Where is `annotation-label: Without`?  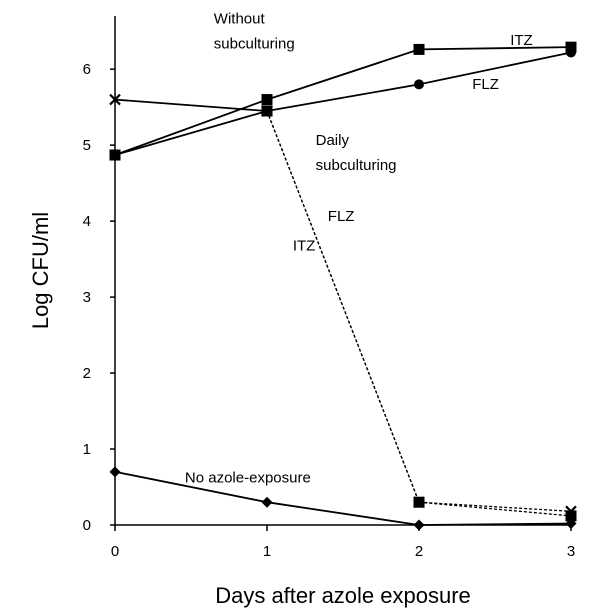
annotation-label: Without is located at coordinates (240, 19).